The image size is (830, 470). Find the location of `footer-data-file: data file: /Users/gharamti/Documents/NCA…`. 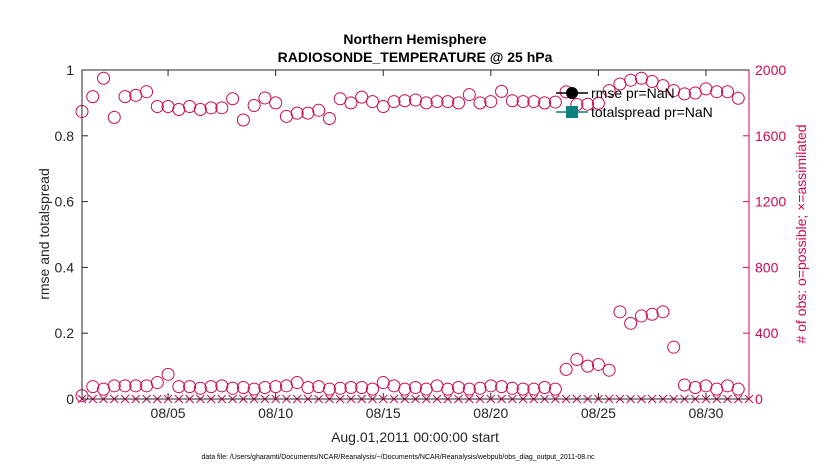

footer-data-file: data file: /Users/gharamti/Documents/NCA… is located at coordinates (398, 457).